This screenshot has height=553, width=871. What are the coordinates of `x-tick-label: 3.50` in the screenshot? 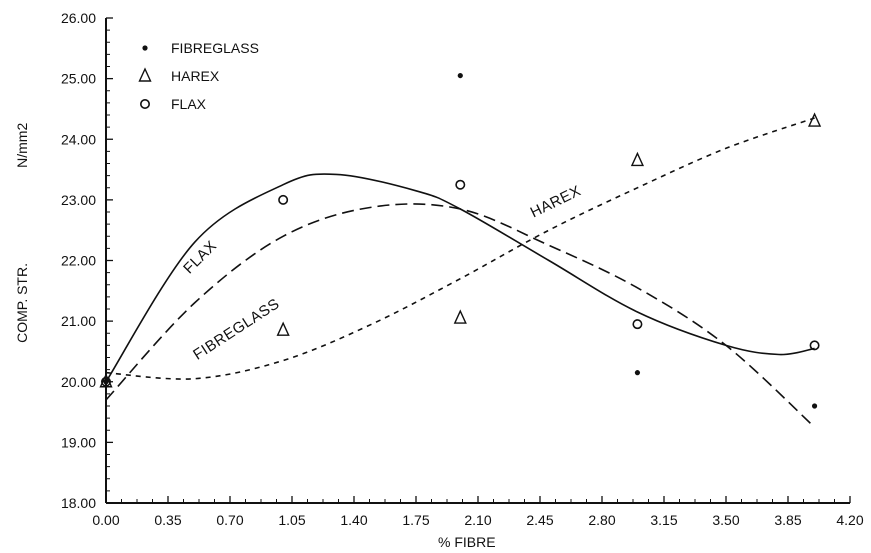 It's located at (725, 520).